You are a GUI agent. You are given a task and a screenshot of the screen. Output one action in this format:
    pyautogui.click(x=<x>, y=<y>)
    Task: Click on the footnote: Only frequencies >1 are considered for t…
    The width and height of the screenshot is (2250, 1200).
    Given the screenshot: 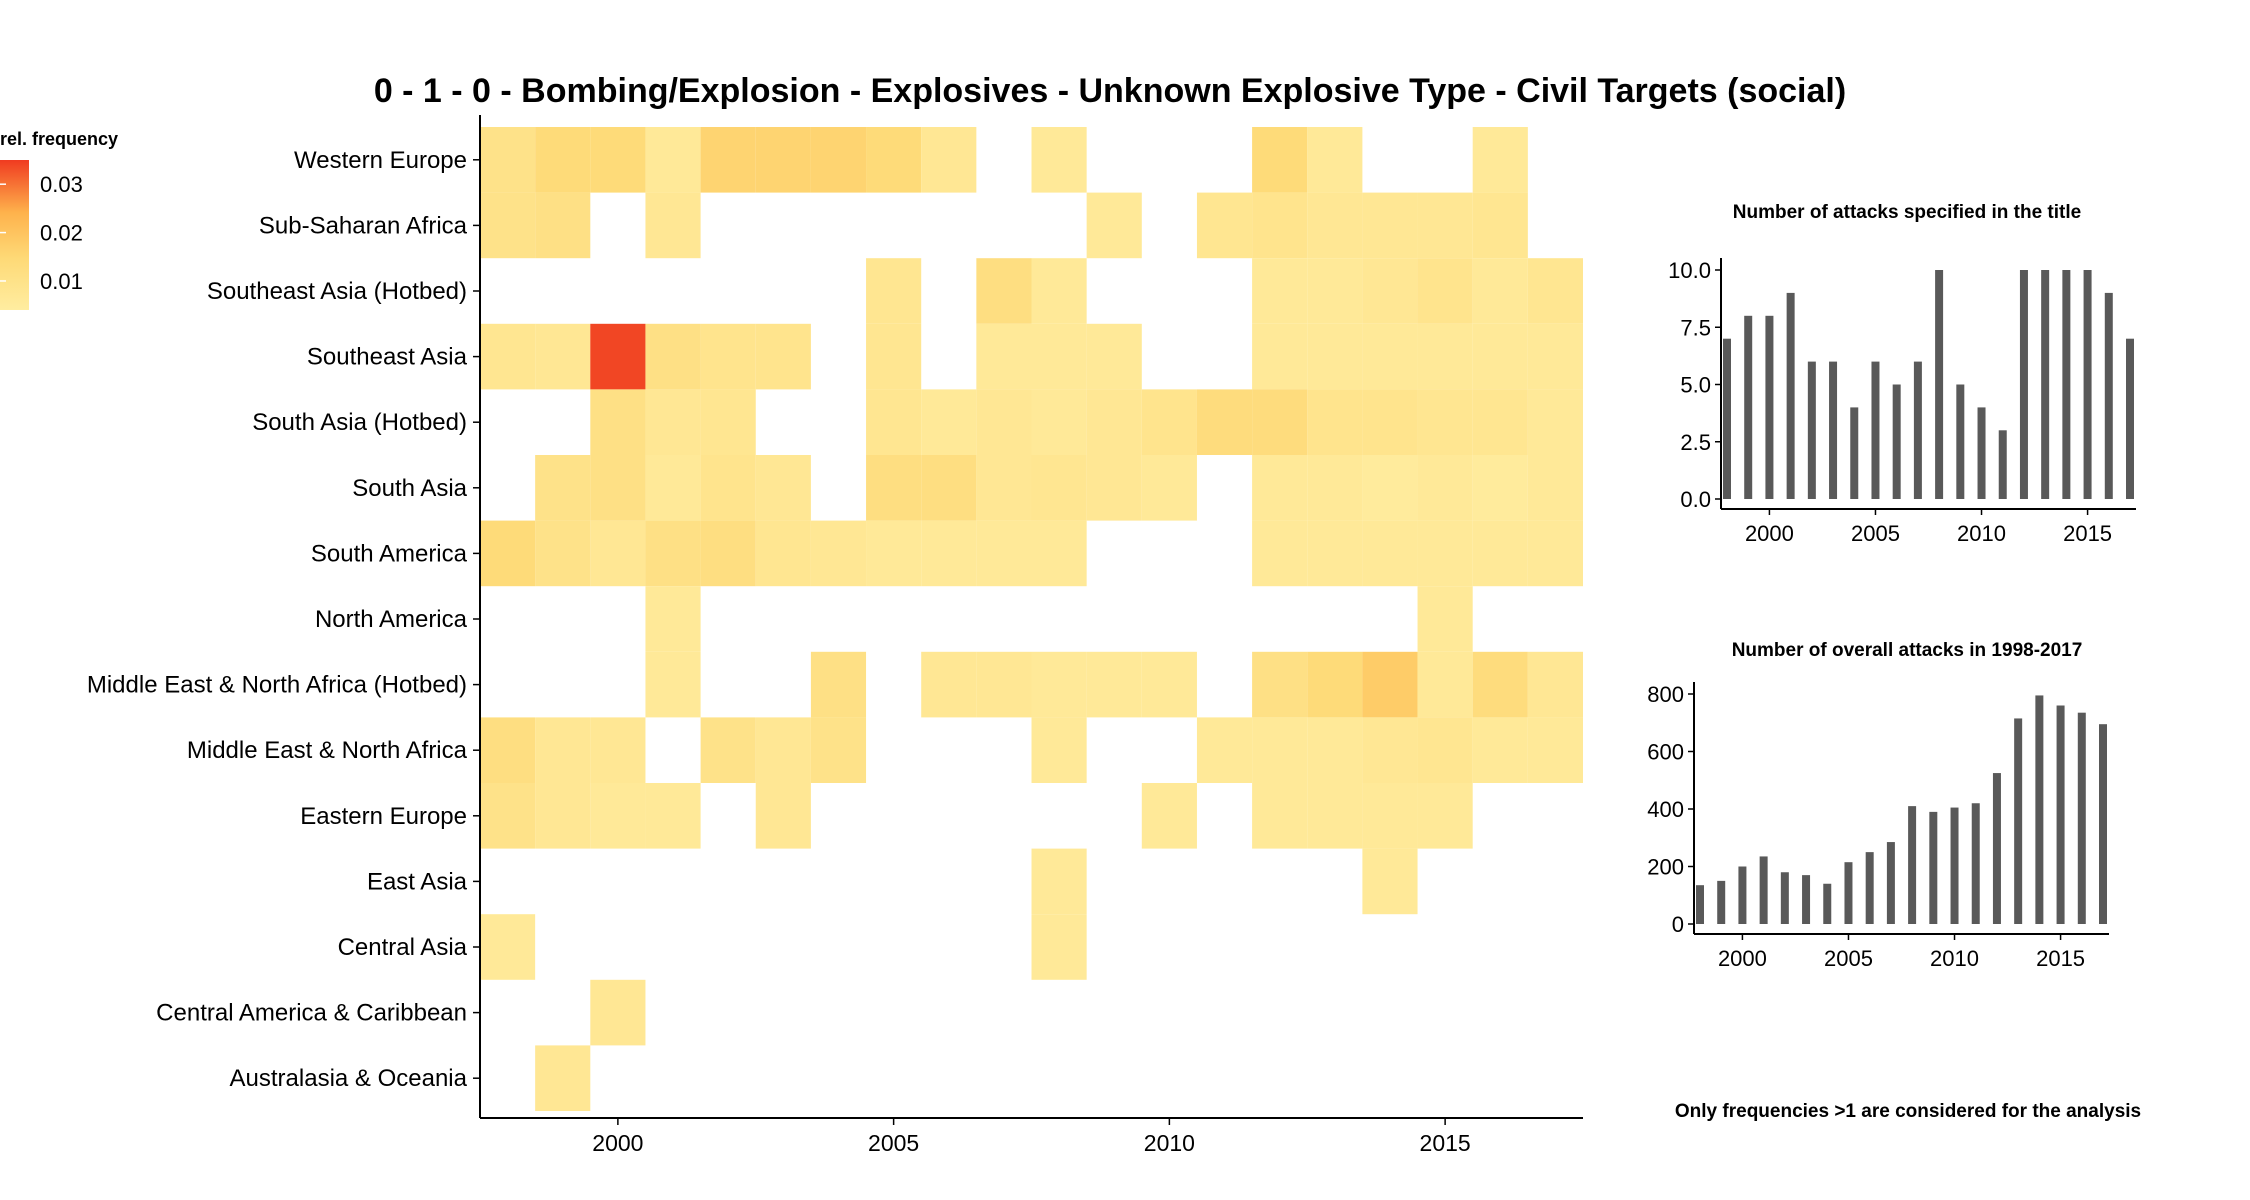 What is the action you would take?
    pyautogui.click(x=1908, y=1111)
    